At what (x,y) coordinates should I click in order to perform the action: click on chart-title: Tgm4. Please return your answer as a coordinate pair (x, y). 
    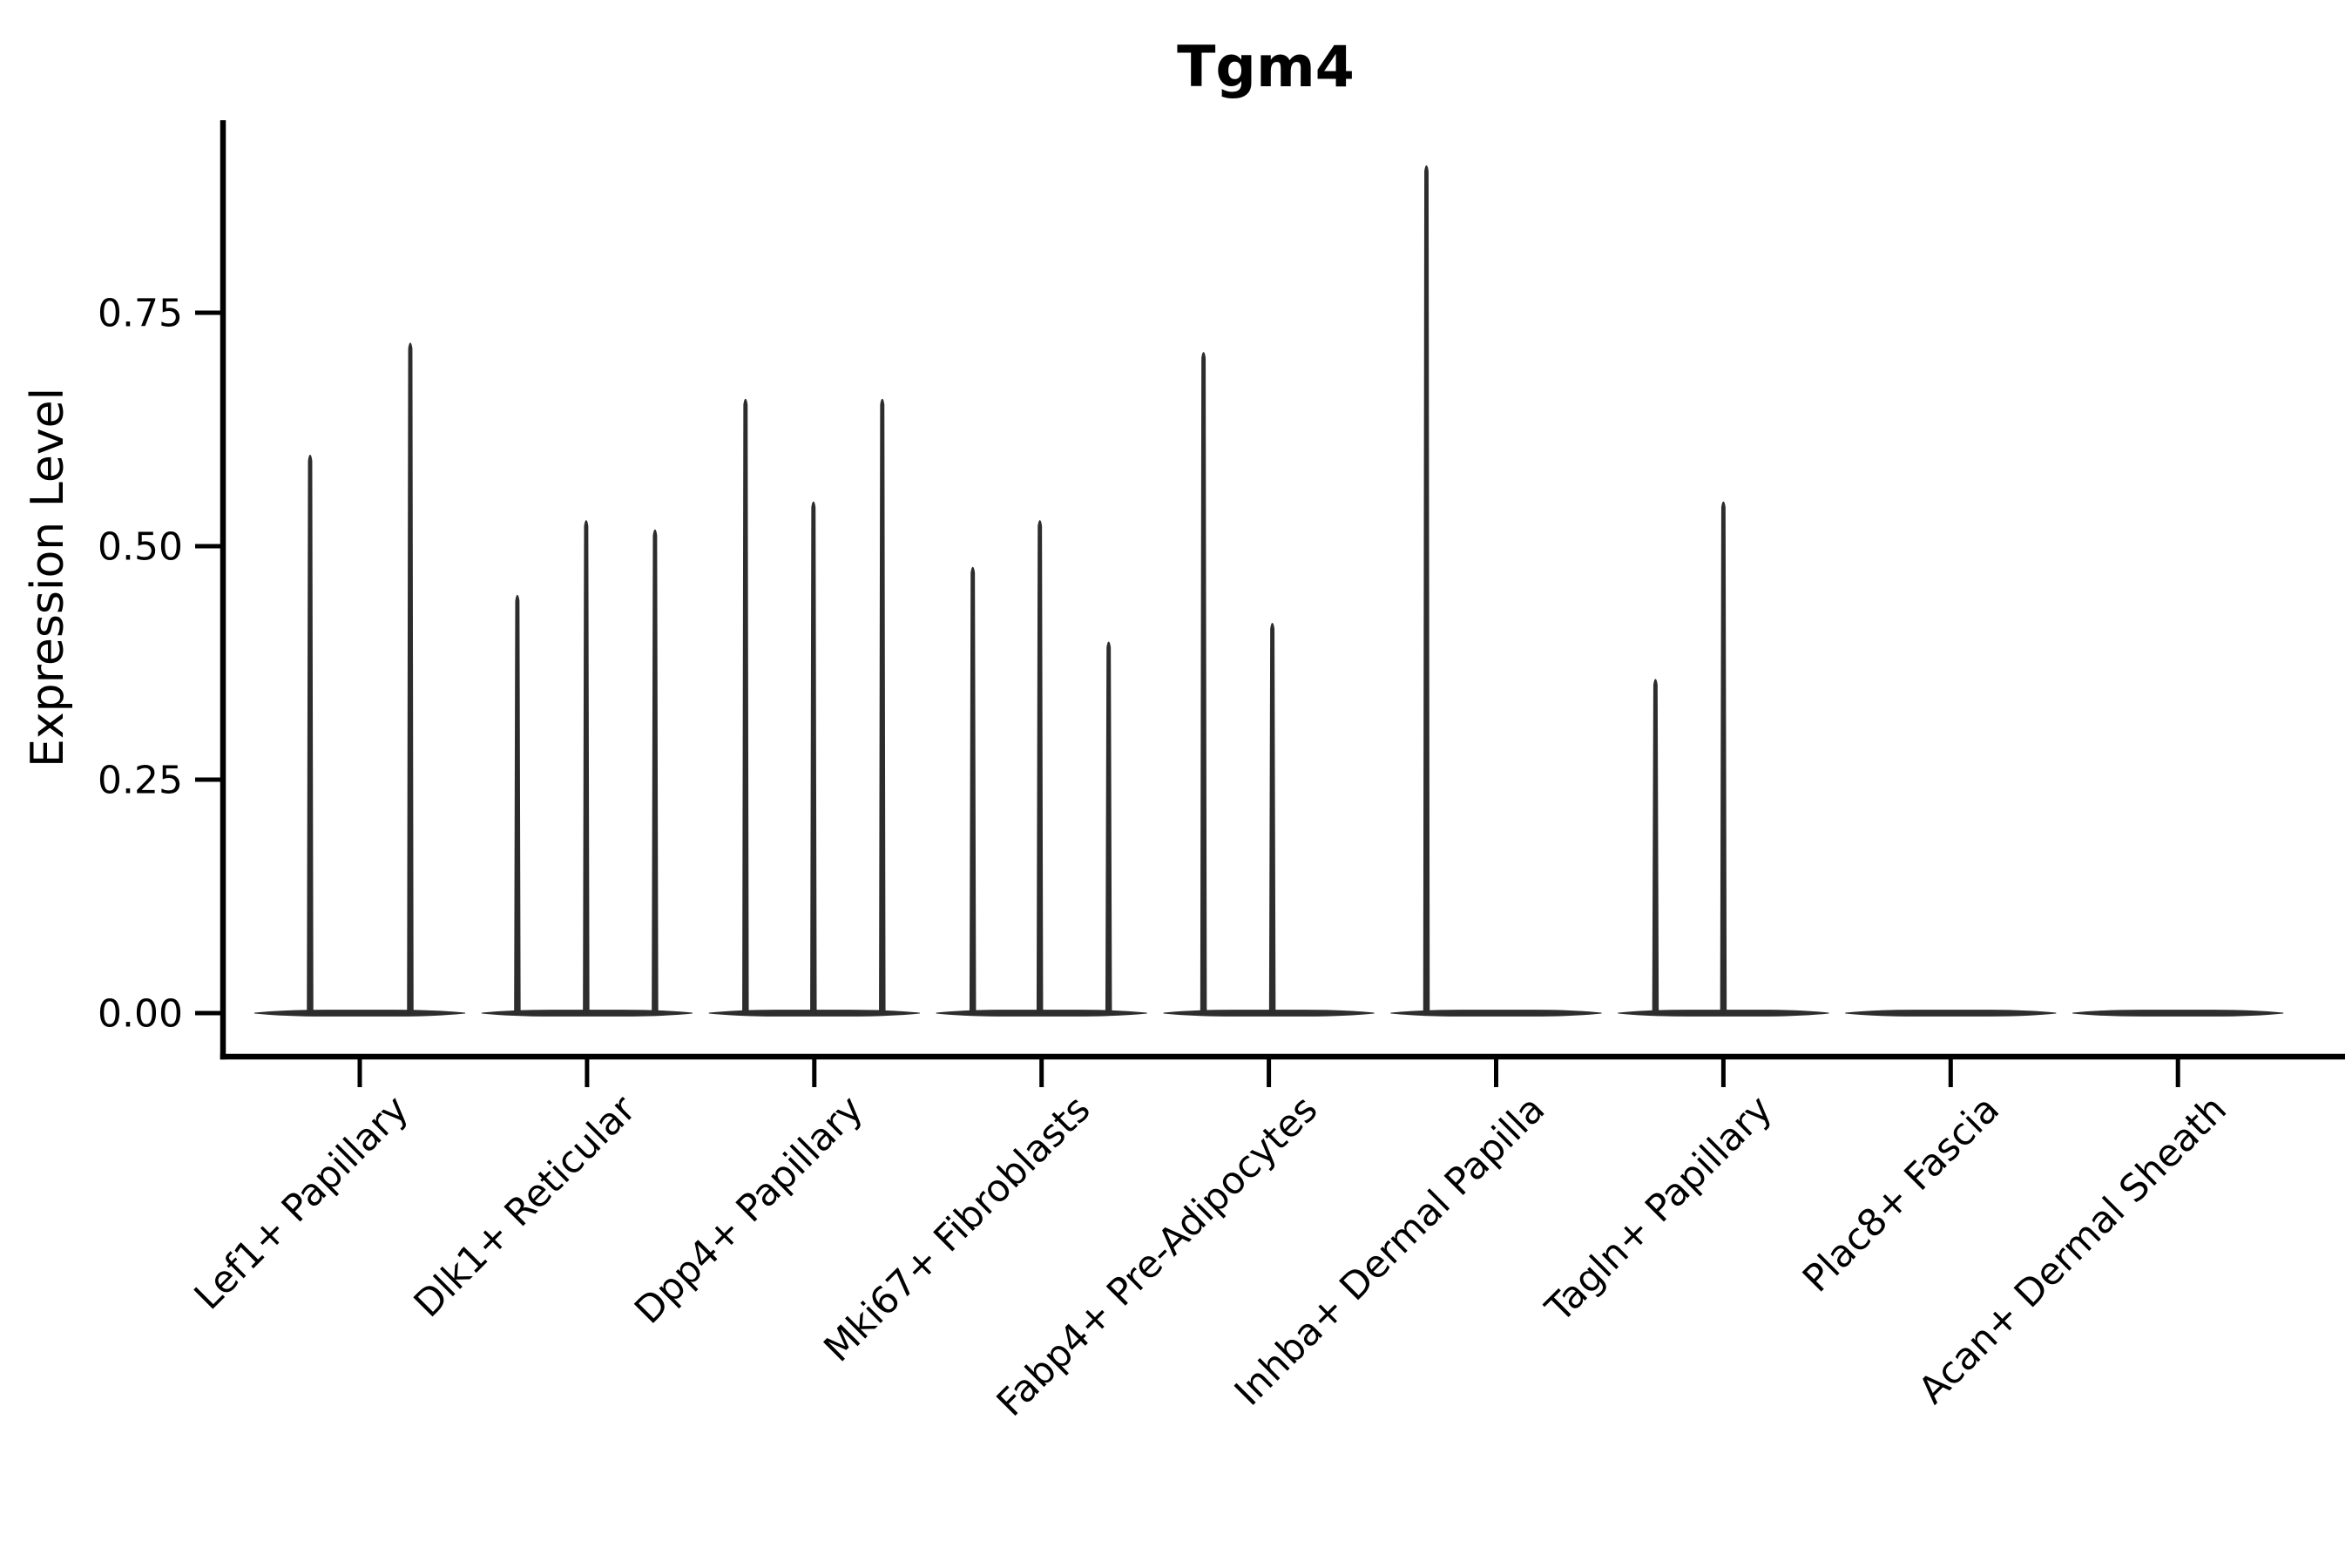
    Looking at the image, I should click on (1266, 67).